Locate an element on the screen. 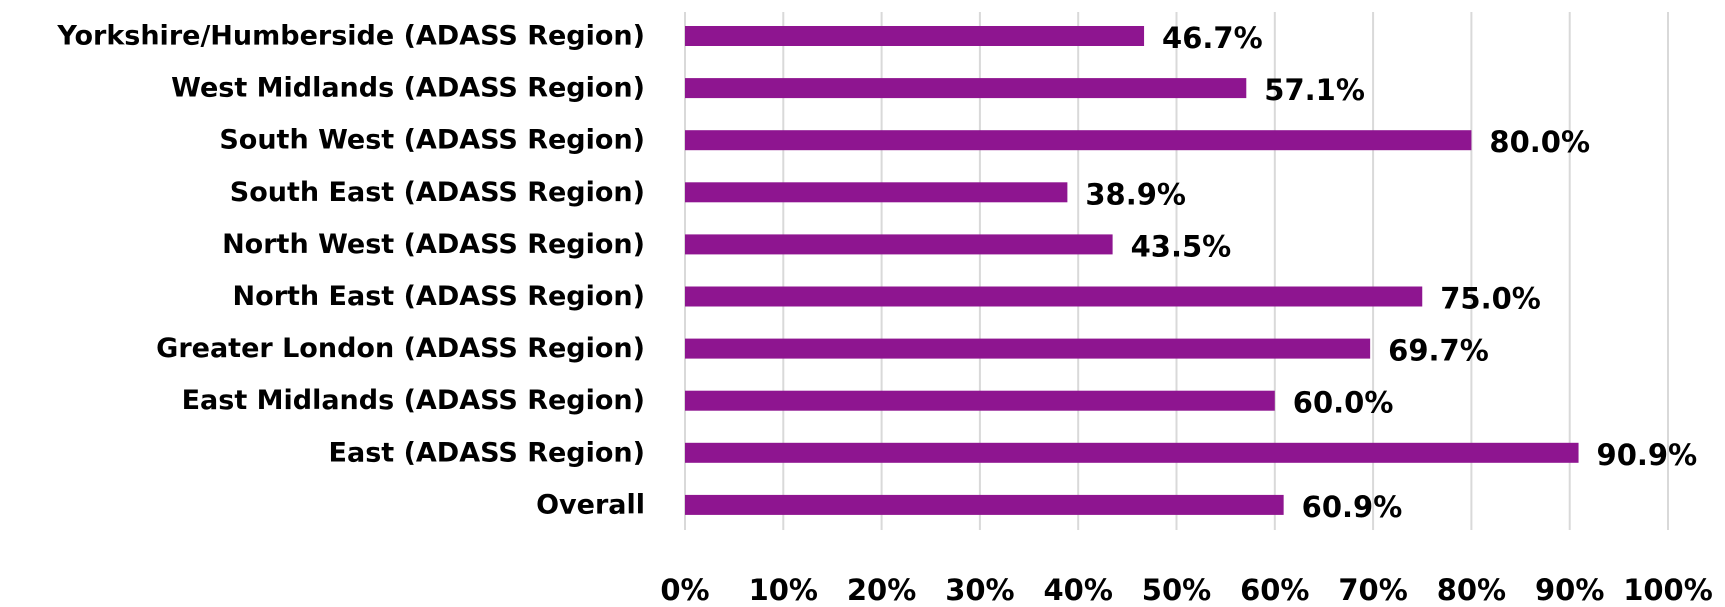 This screenshot has height=607, width=1725. category-label: East Midlands (ADASS Region) is located at coordinates (413, 400).